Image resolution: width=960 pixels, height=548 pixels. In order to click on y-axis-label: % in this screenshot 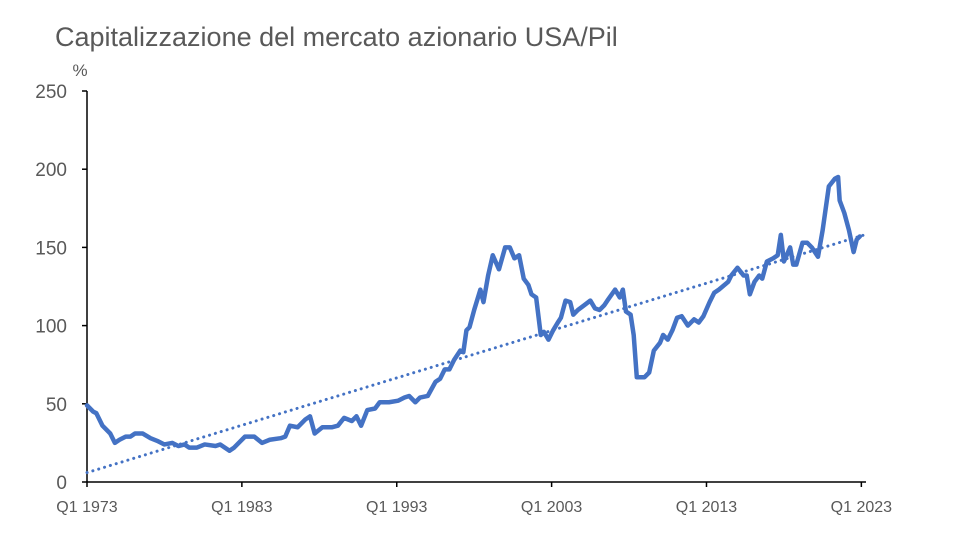, I will do `click(79, 70)`.